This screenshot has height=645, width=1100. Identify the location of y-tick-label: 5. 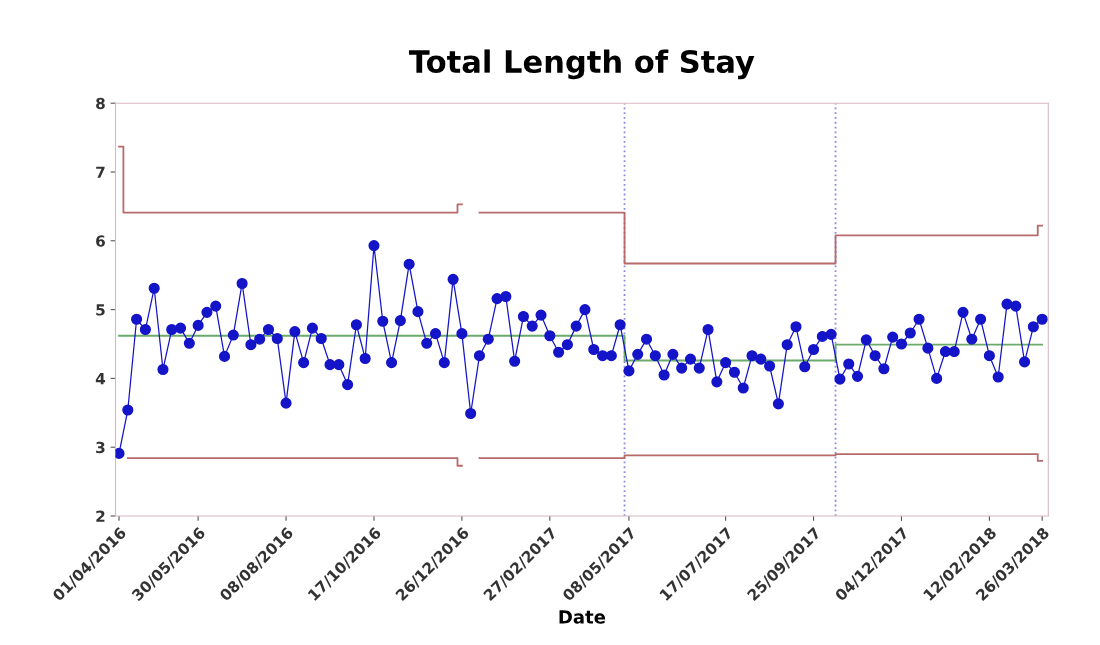
(100, 310).